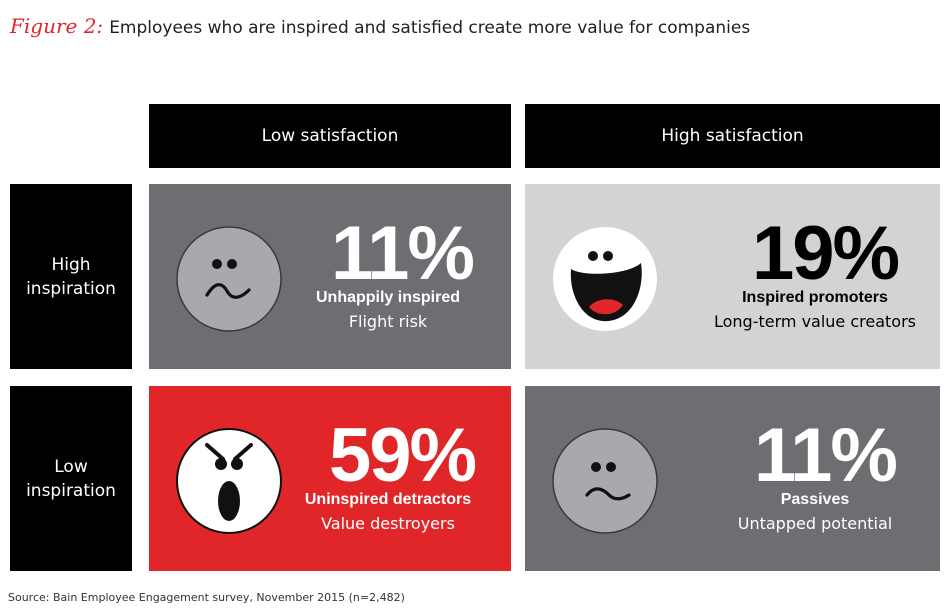 This screenshot has width=950, height=615. I want to click on row-header-low-inspiration: Low inspiration, so click(71, 478).